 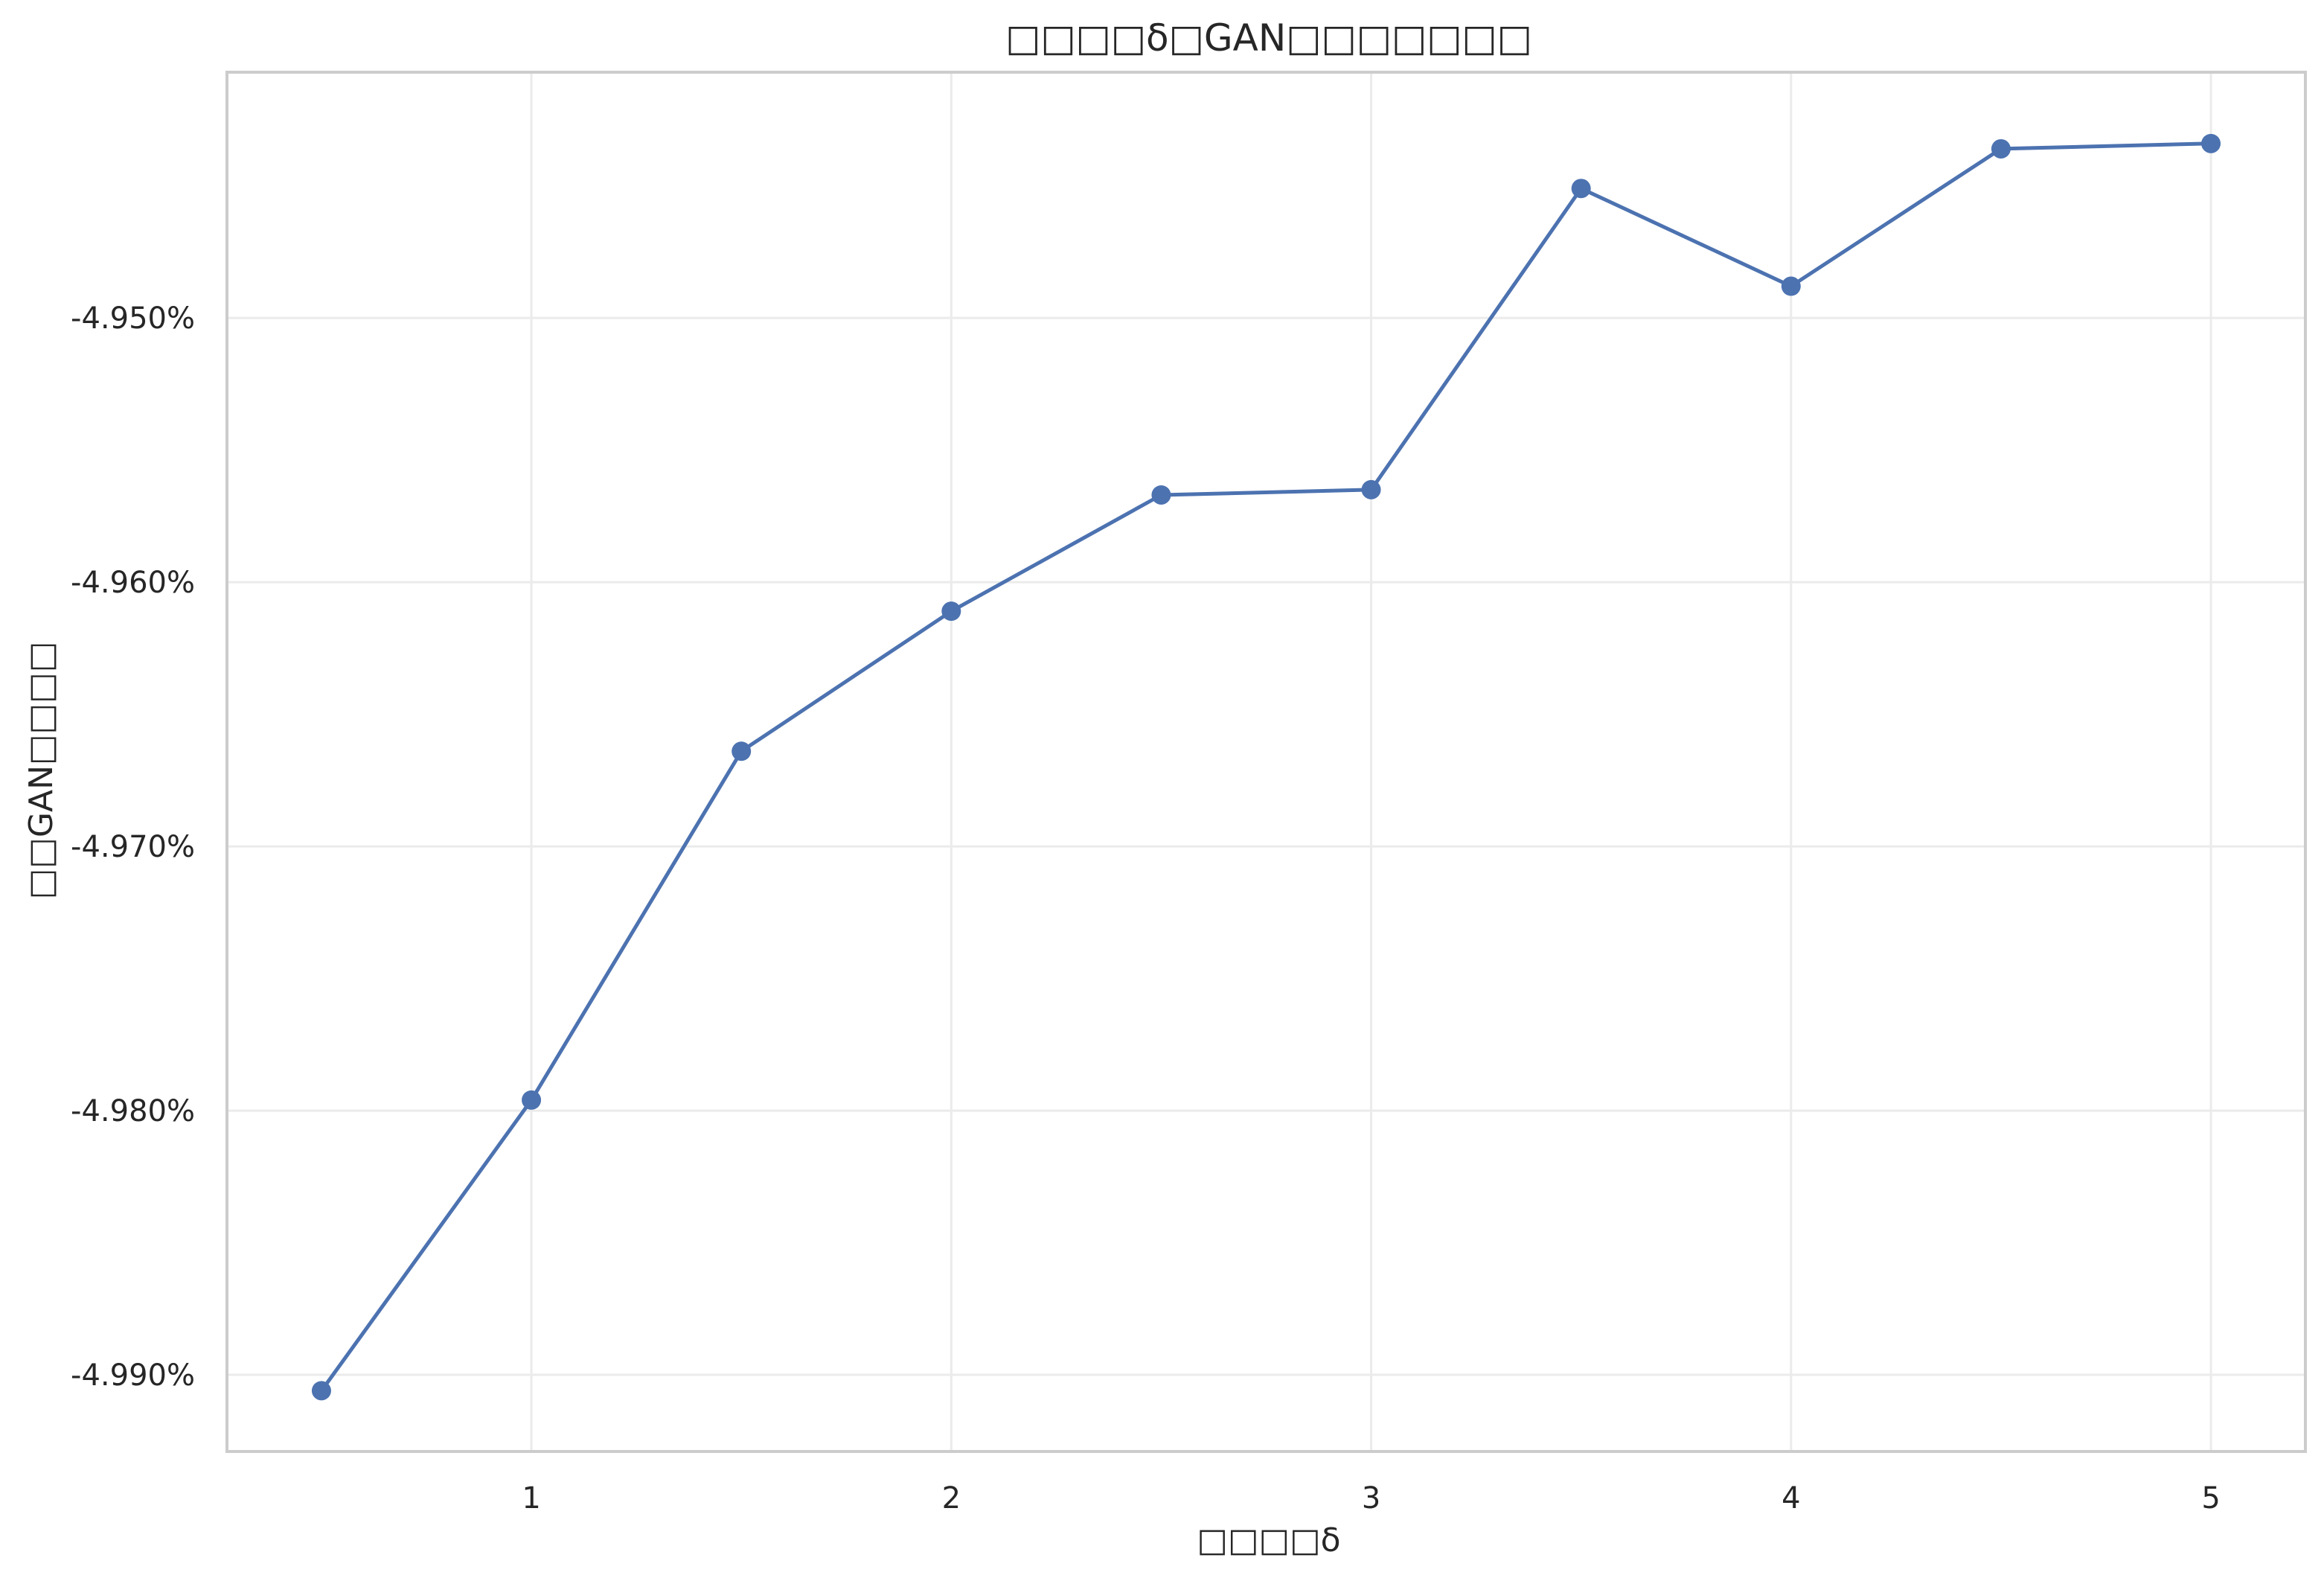 I want to click on chart-title: □□□□δ□GAN□□□□□□□, so click(x=1268, y=38).